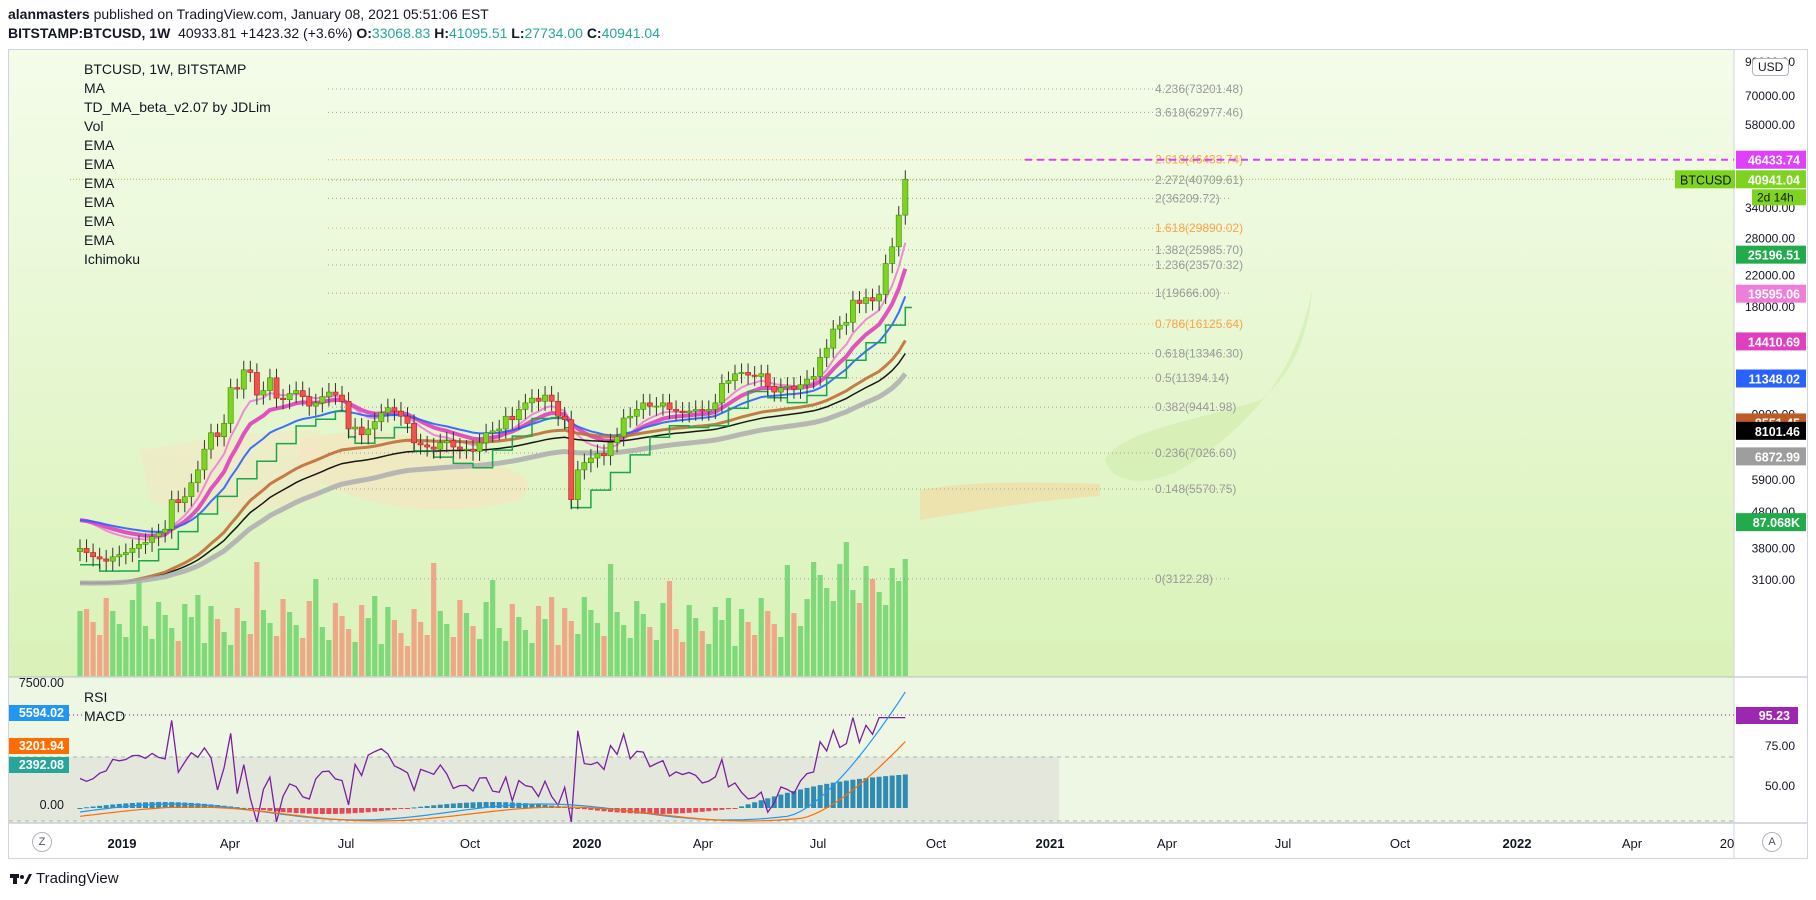 The width and height of the screenshot is (1816, 900). What do you see at coordinates (99, 221) in the screenshot?
I see `legend-ema-5: EMA` at bounding box center [99, 221].